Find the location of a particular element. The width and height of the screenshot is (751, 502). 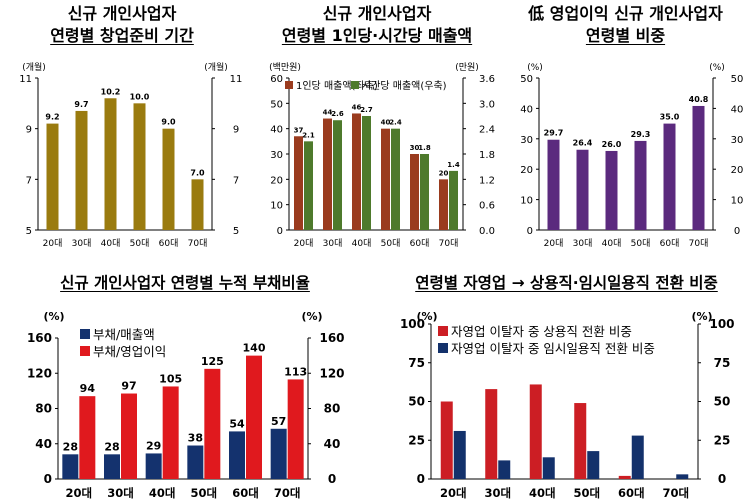

chart2-left-tick-label: 10 is located at coordinates (276, 206).